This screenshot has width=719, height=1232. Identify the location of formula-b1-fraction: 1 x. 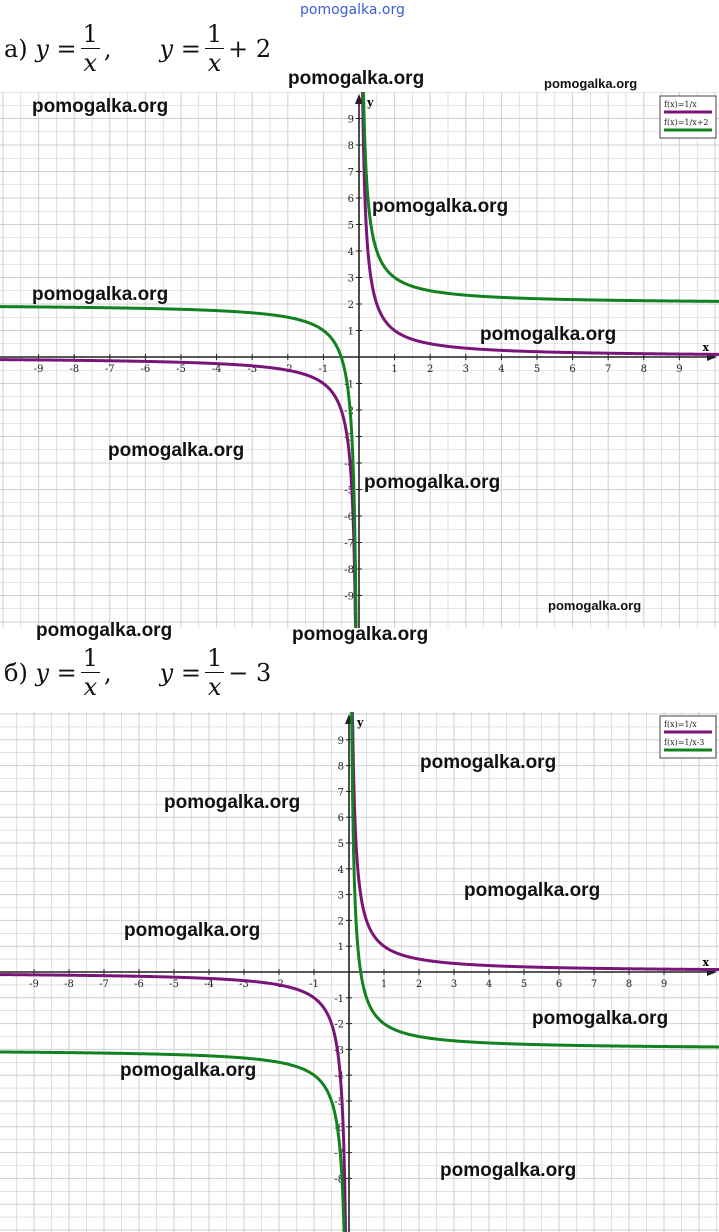
(90, 672).